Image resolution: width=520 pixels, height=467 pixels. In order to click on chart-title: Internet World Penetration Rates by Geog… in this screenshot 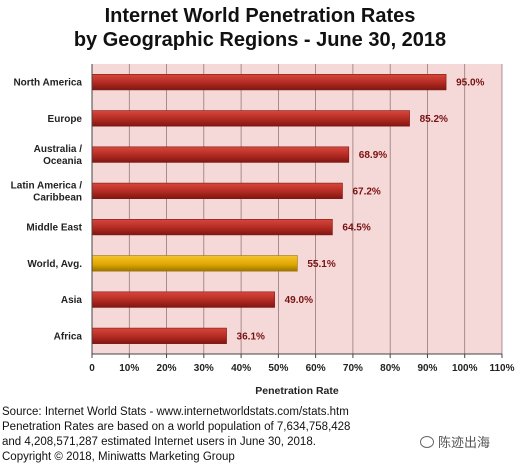, I will do `click(260, 28)`.